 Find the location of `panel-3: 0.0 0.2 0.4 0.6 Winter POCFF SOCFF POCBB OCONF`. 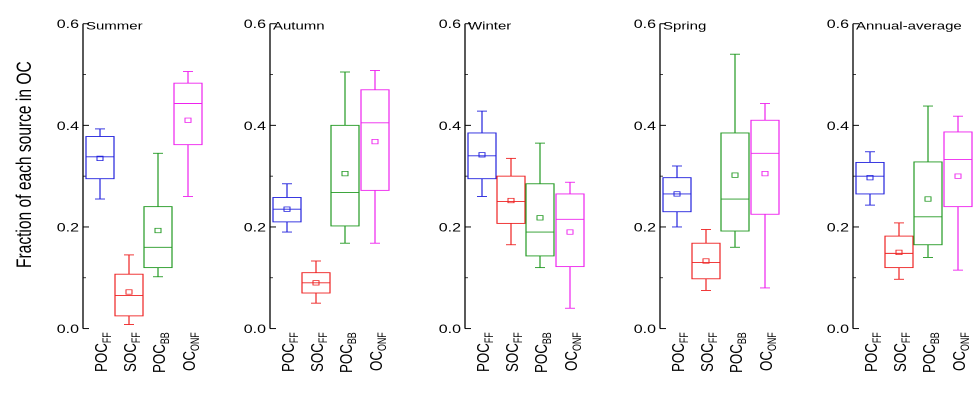

panel-3: 0.0 0.2 0.4 0.6 Winter POCFF SOCFF POCBB OCONF is located at coordinates (512, 195).